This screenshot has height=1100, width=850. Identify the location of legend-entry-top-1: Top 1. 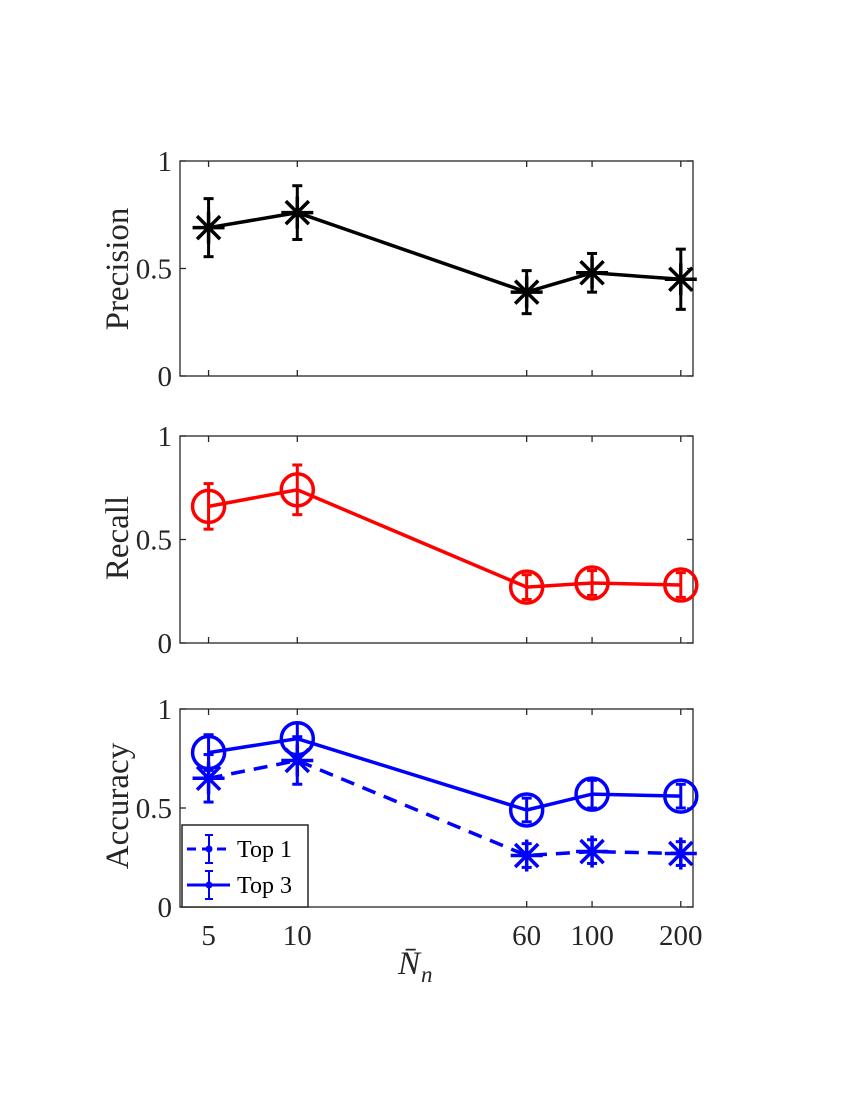
(239, 849).